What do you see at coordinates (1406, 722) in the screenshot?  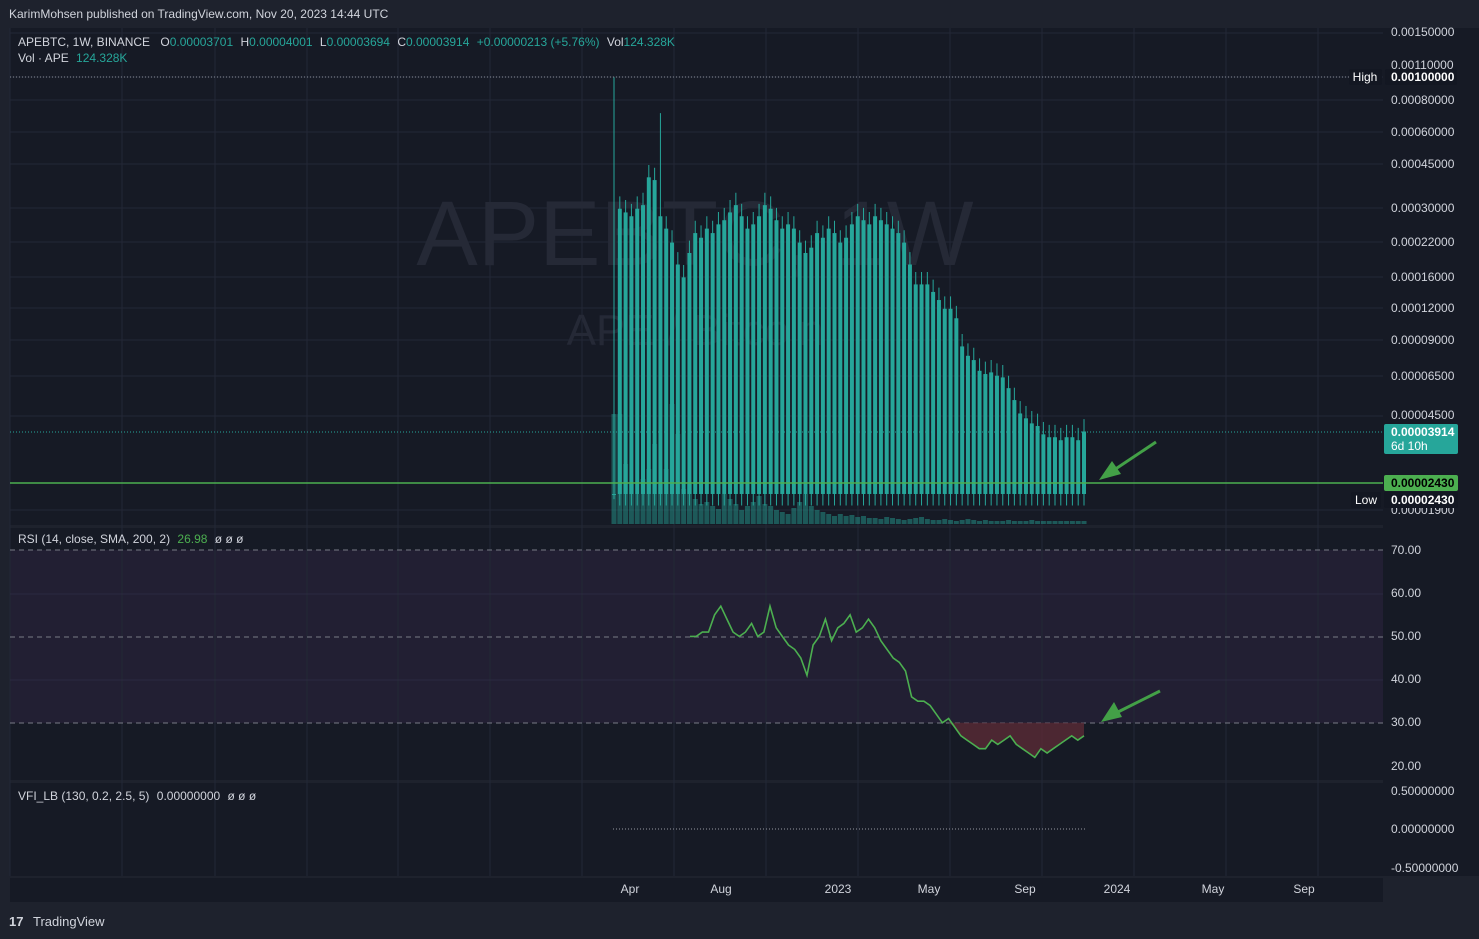 I see `rsi-tick-label: 30.00` at bounding box center [1406, 722].